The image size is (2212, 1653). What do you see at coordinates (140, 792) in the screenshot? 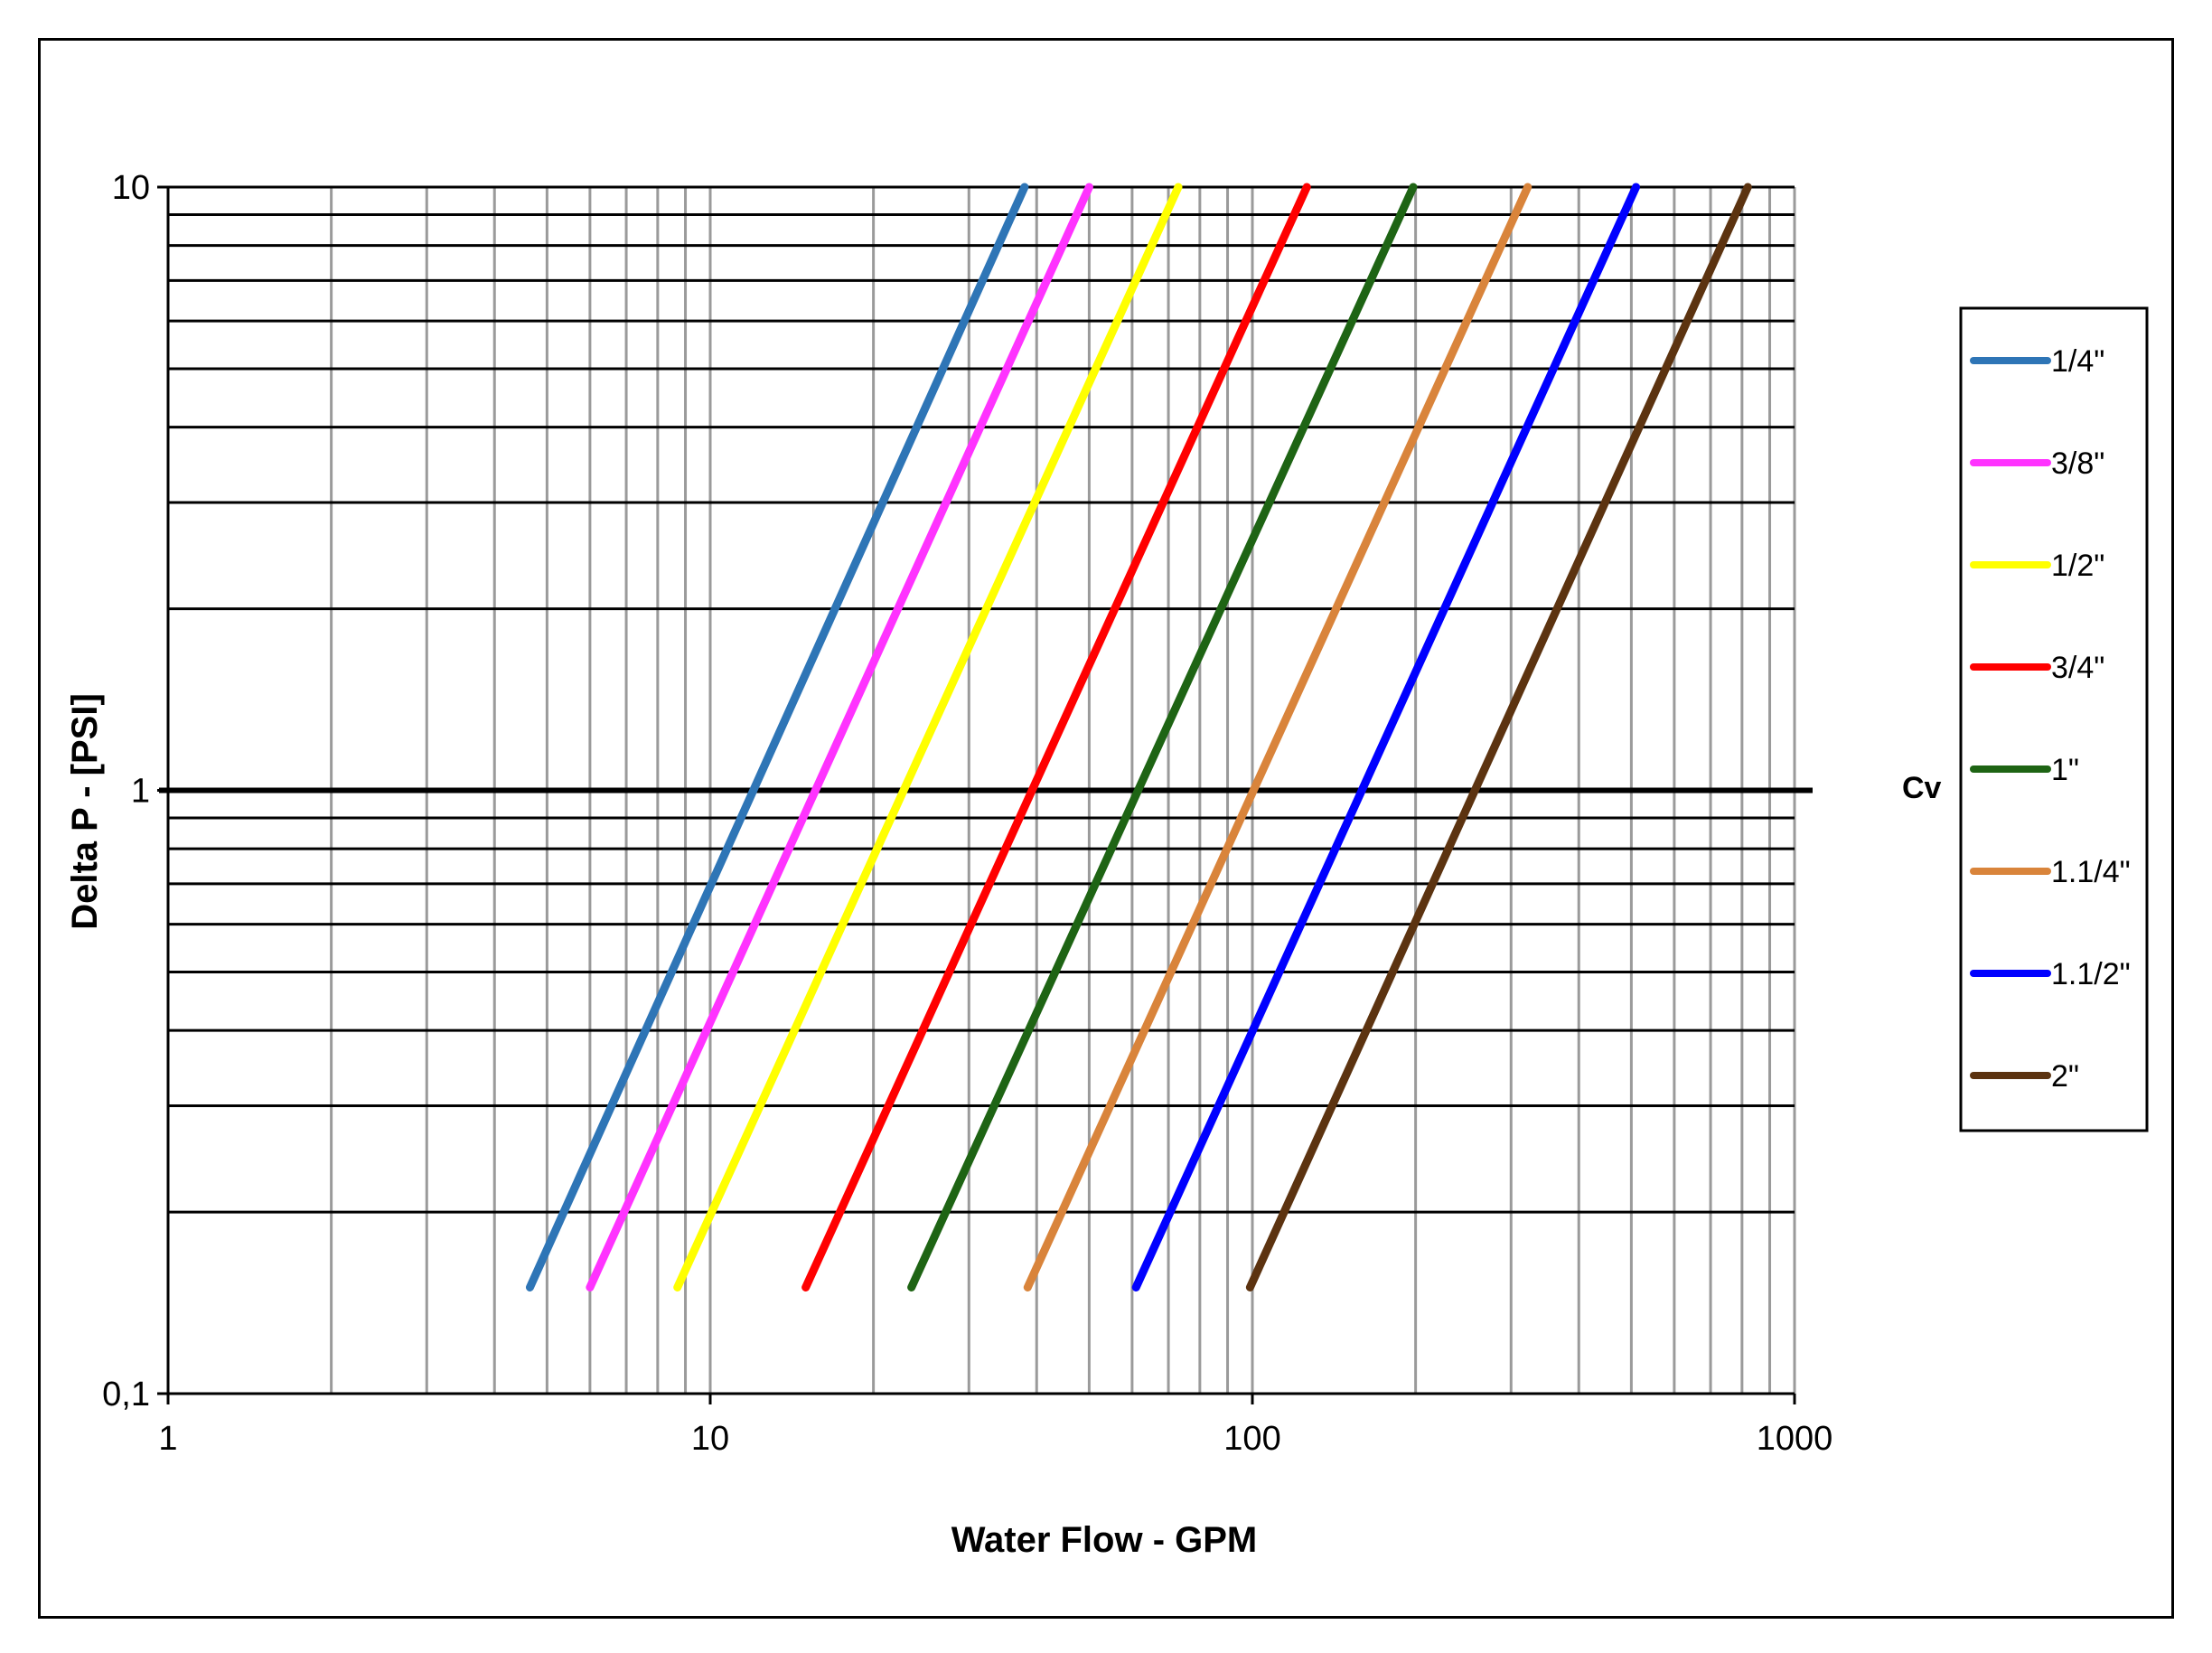
I see `y-tick-label: 1` at bounding box center [140, 792].